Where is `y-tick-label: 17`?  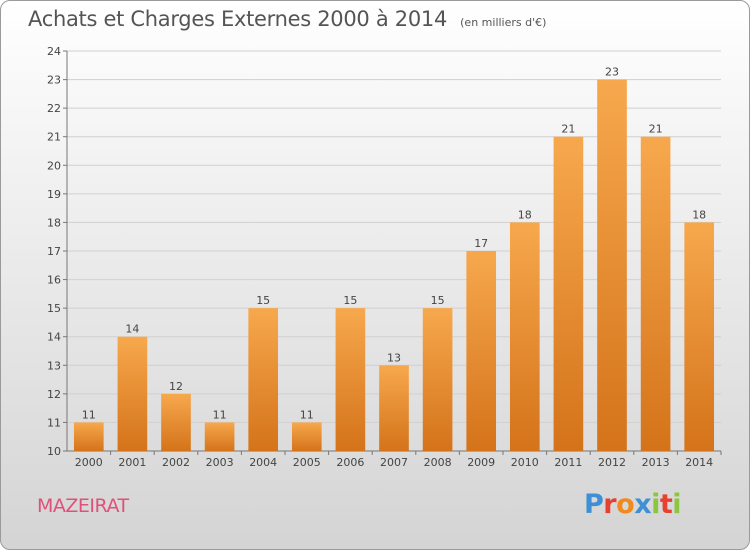
y-tick-label: 17 is located at coordinates (54, 251).